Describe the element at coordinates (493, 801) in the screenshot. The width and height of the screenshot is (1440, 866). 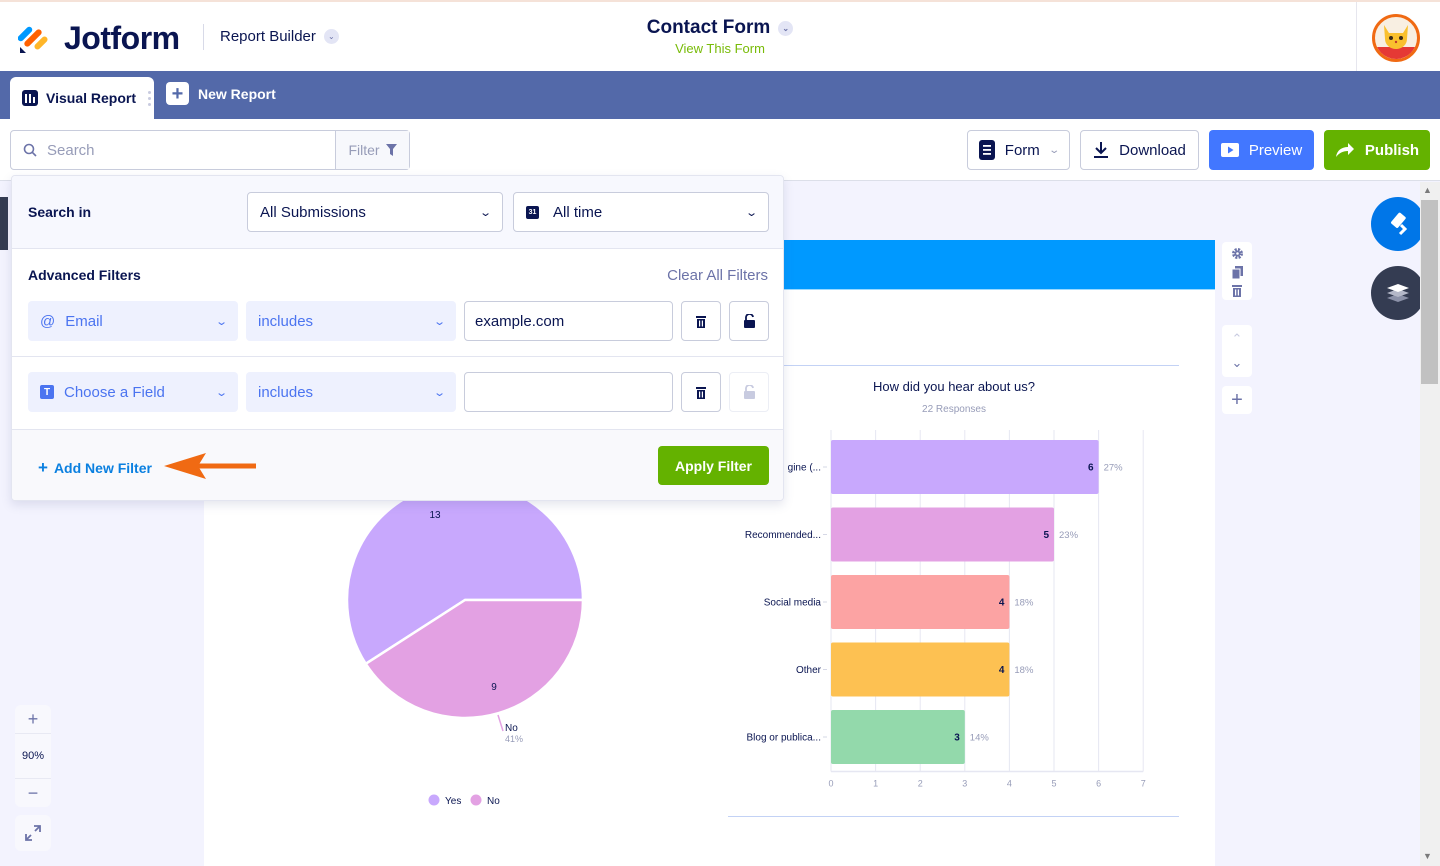
I see `legend-label: No` at that location.